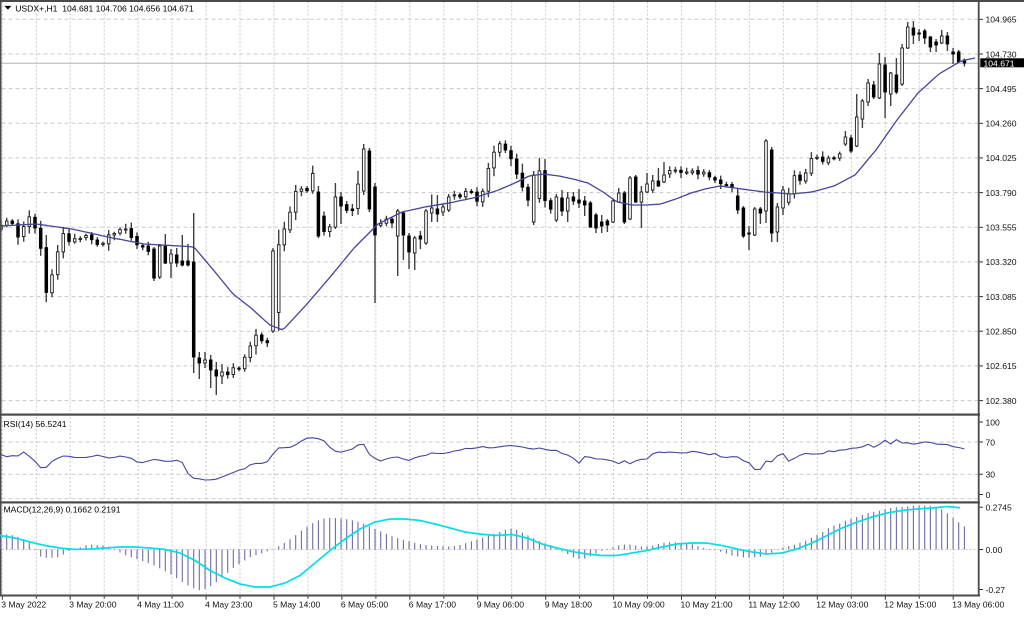 The width and height of the screenshot is (1024, 618). Describe the element at coordinates (569, 605) in the screenshot. I see `svg-text: 9 May 18:00` at that location.